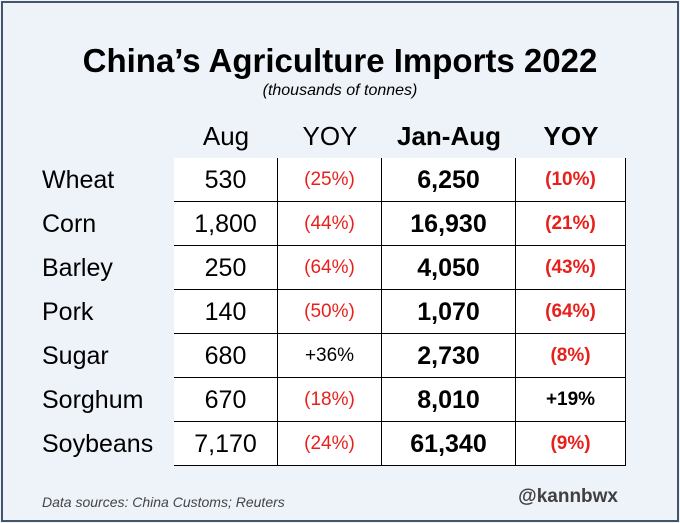 This screenshot has width=680, height=523. What do you see at coordinates (449, 356) in the screenshot?
I see `cell-jan-aug: 2,730` at bounding box center [449, 356].